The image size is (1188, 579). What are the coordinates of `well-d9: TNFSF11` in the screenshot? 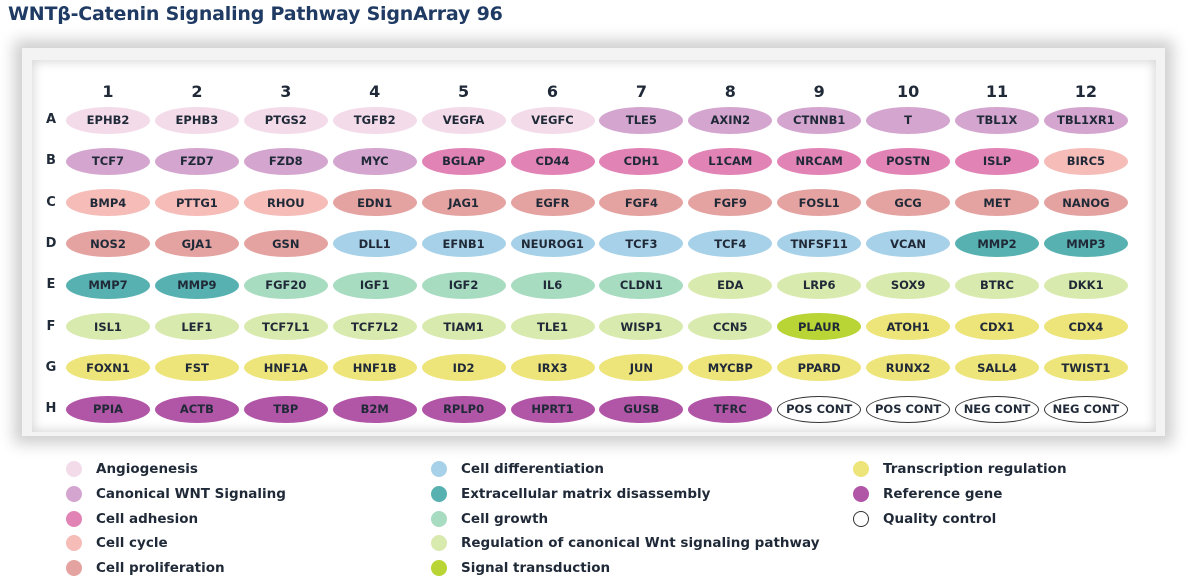 It's located at (819, 244).